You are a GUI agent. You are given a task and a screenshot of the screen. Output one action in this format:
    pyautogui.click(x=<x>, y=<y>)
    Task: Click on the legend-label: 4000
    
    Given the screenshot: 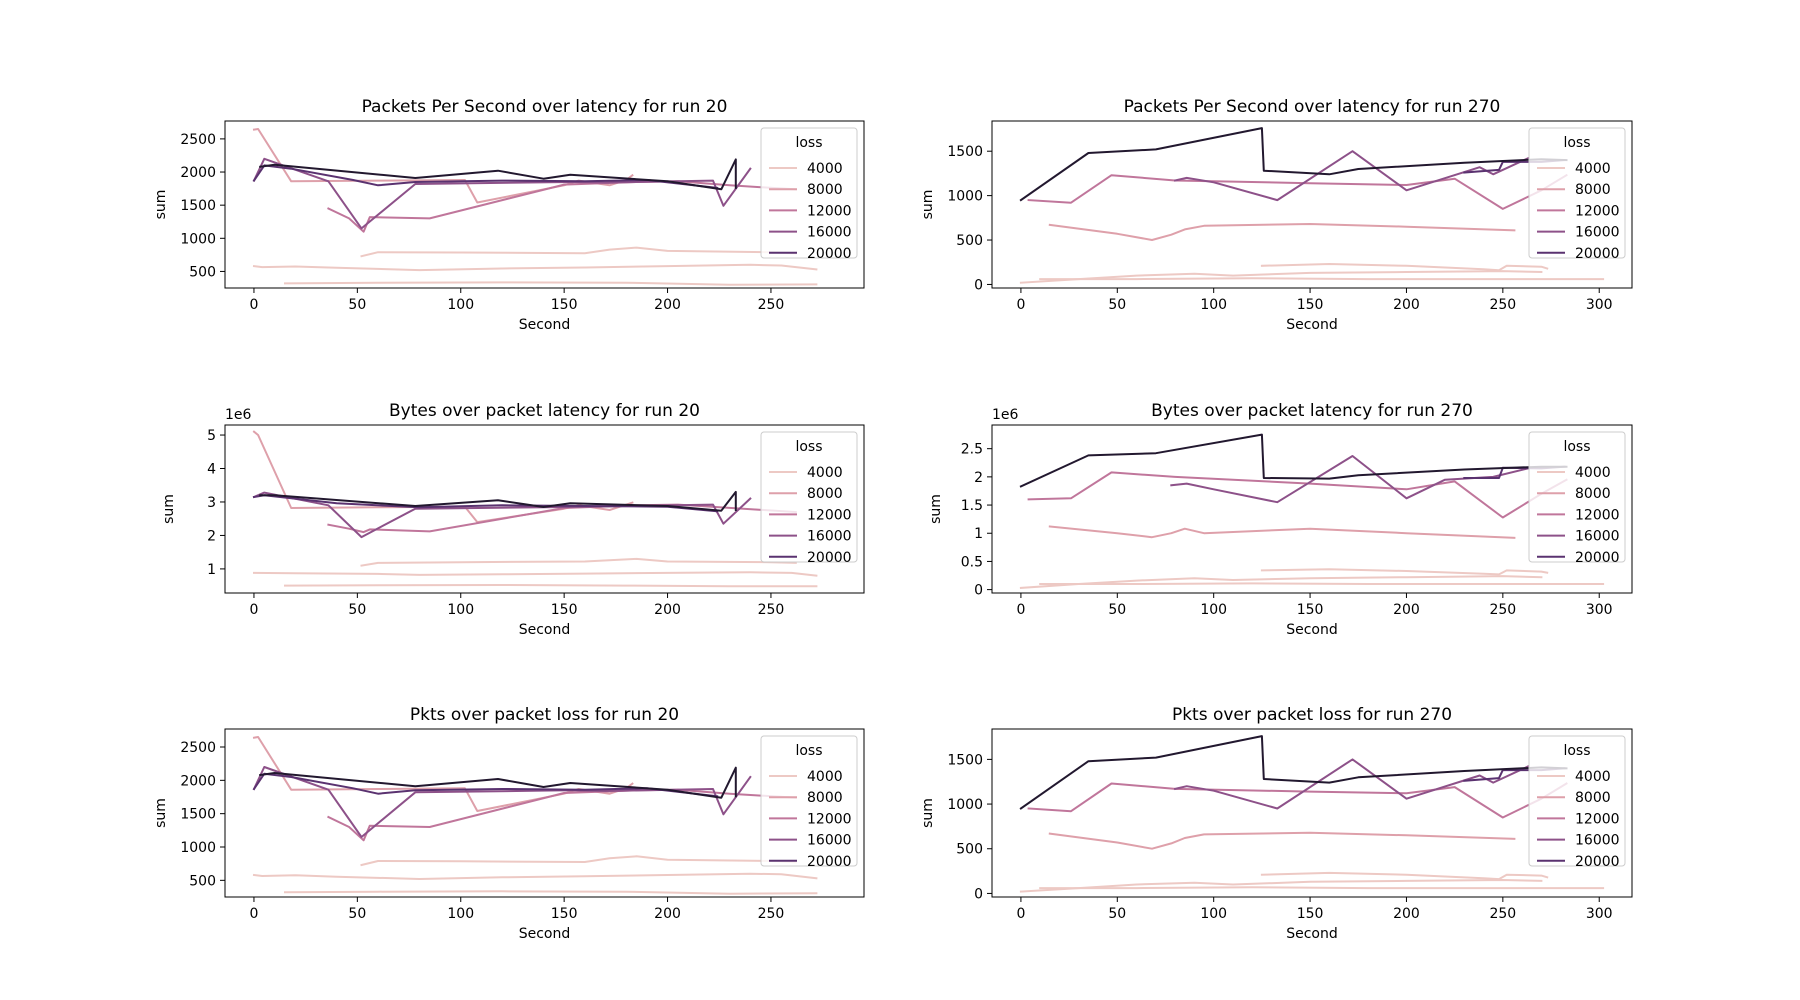 What is the action you would take?
    pyautogui.click(x=825, y=169)
    